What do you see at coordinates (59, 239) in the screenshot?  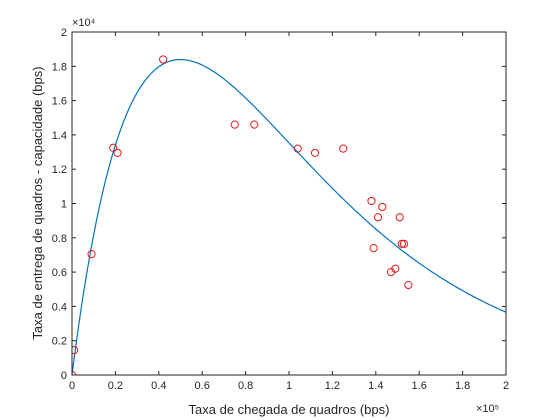 I see `y-tick-label: 0.8` at bounding box center [59, 239].